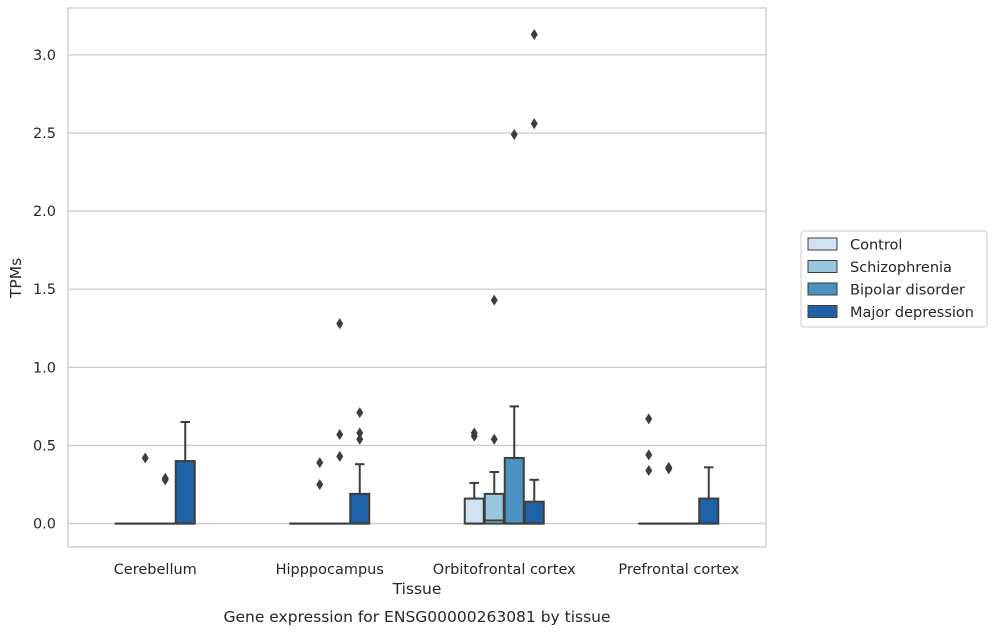 This screenshot has width=997, height=634. Describe the element at coordinates (44, 212) in the screenshot. I see `y-tick-label: 2.0` at that location.